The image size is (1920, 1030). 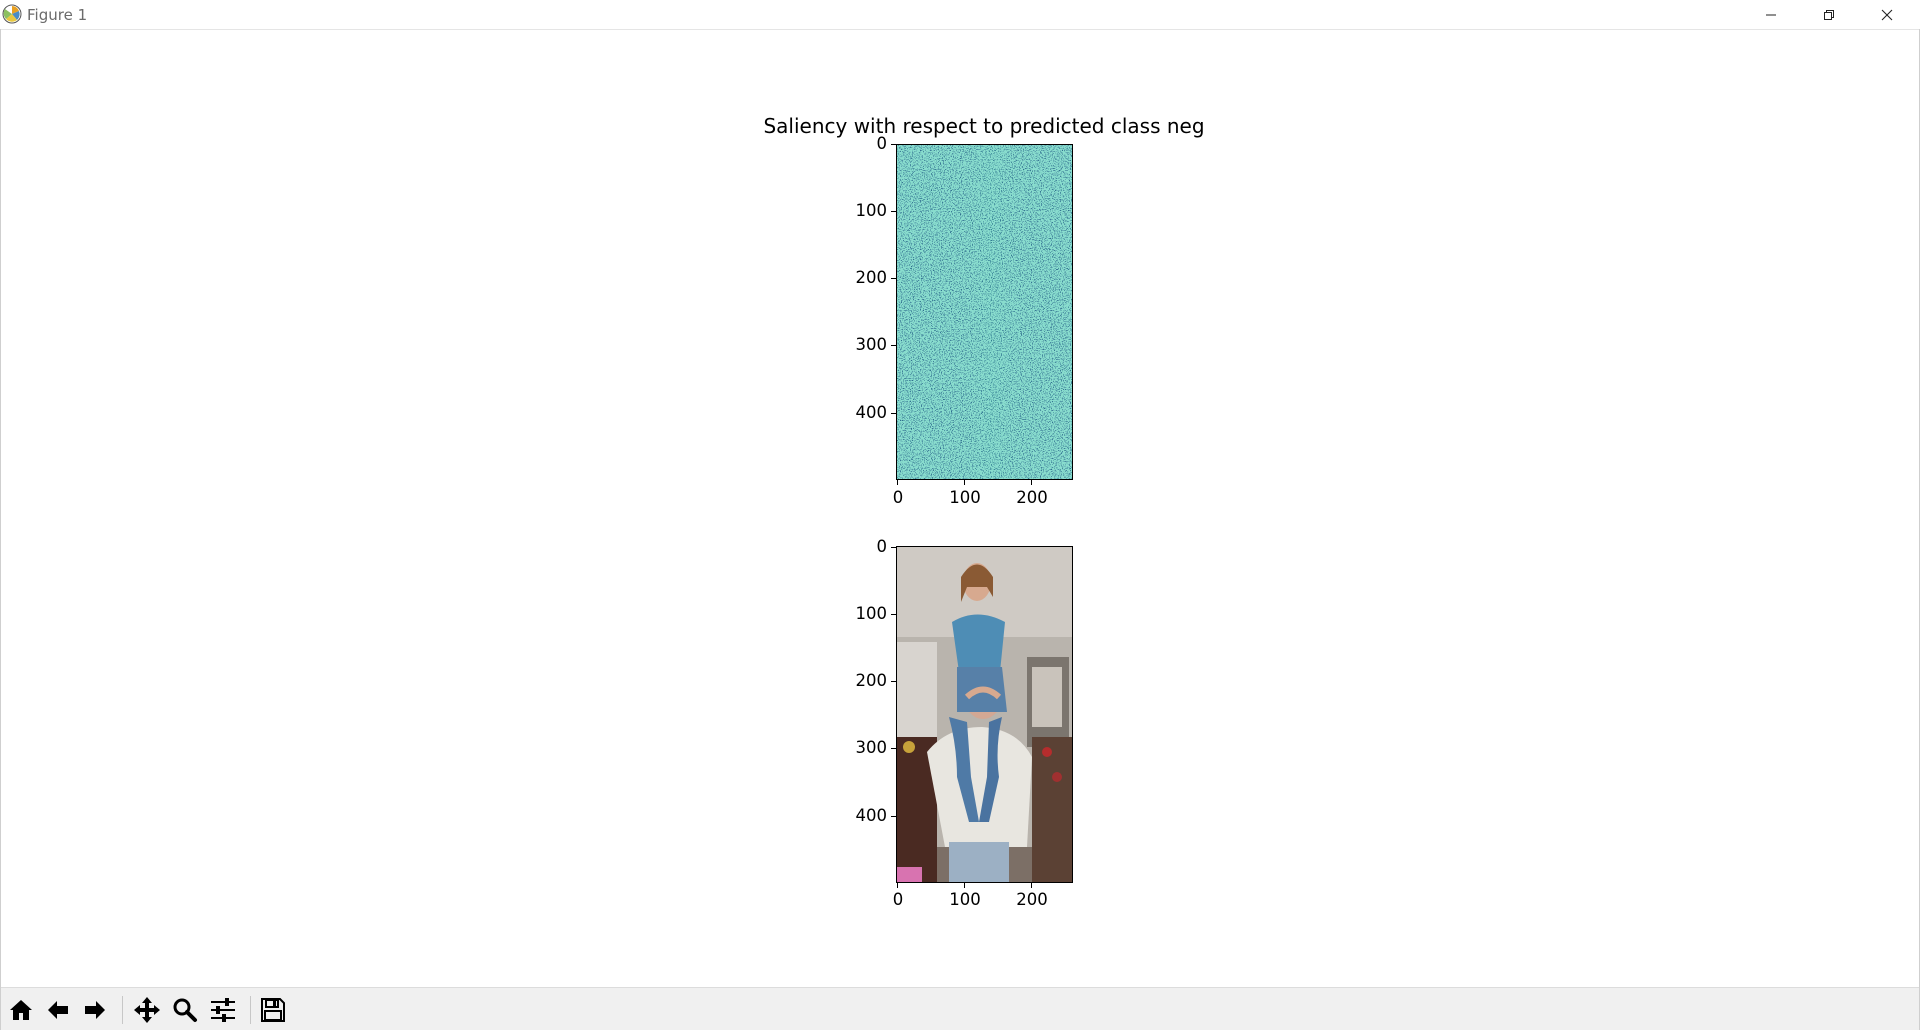 I want to click on saliency-speckle, so click(x=984, y=312).